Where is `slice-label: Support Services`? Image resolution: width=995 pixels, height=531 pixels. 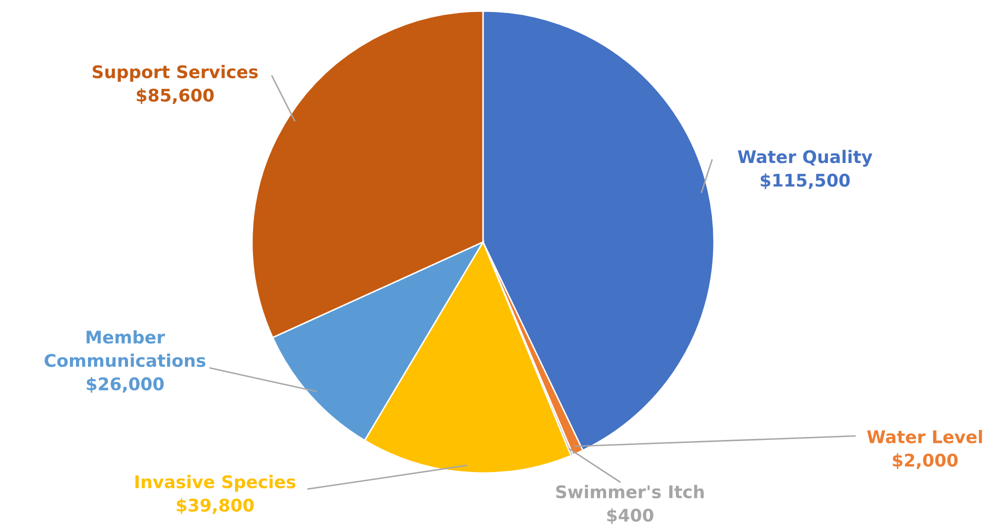 slice-label: Support Services is located at coordinates (175, 73).